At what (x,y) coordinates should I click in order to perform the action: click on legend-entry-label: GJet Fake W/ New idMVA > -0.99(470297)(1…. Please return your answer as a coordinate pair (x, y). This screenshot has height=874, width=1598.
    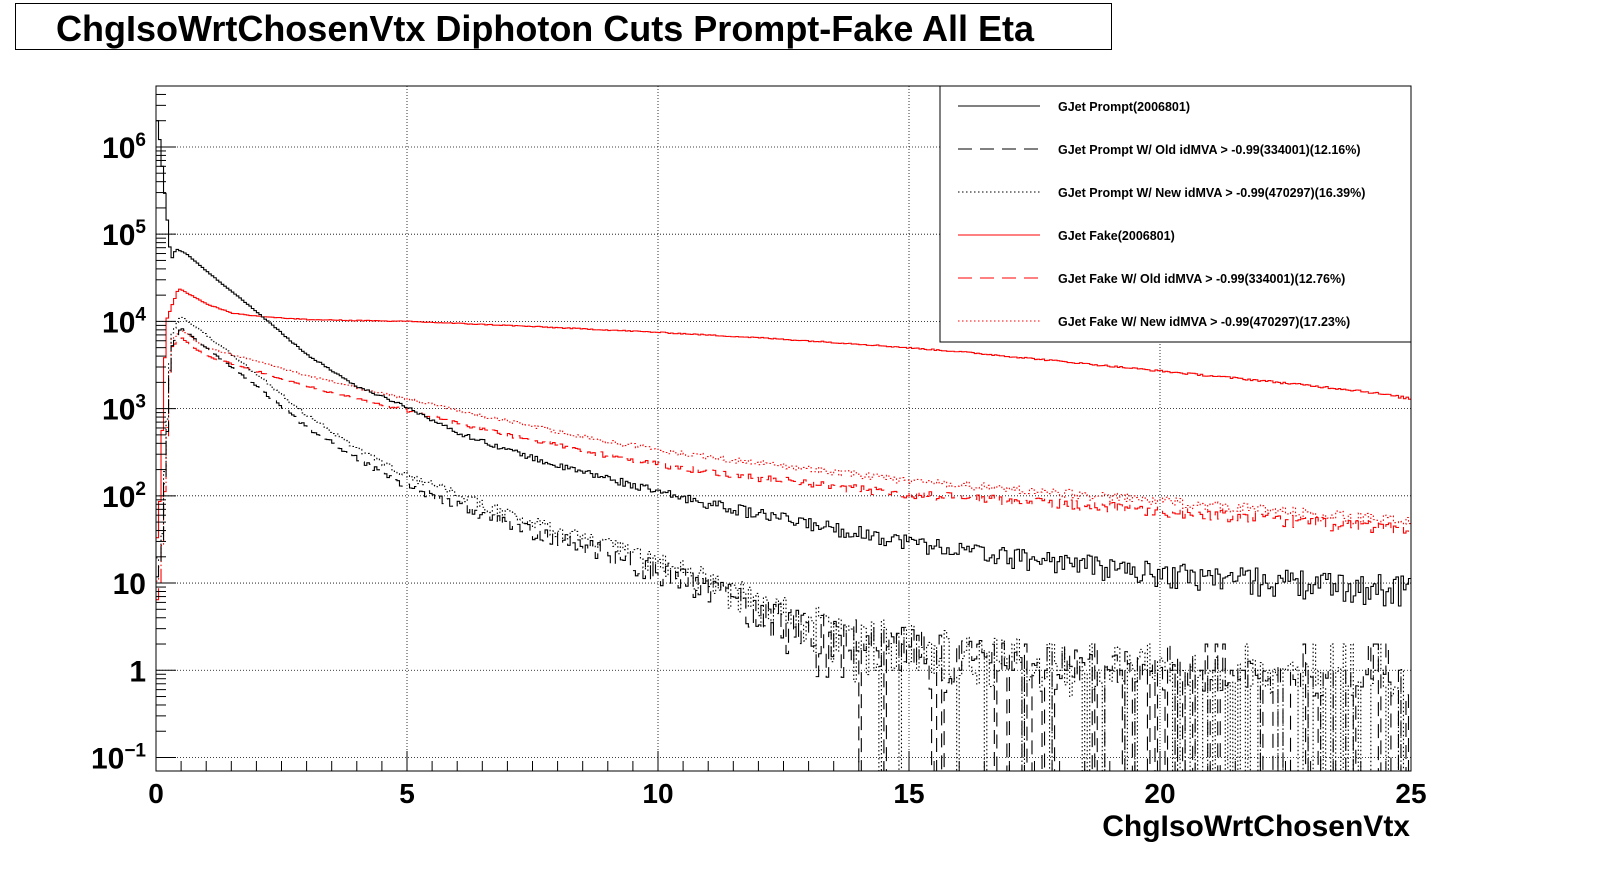
    Looking at the image, I should click on (1204, 322).